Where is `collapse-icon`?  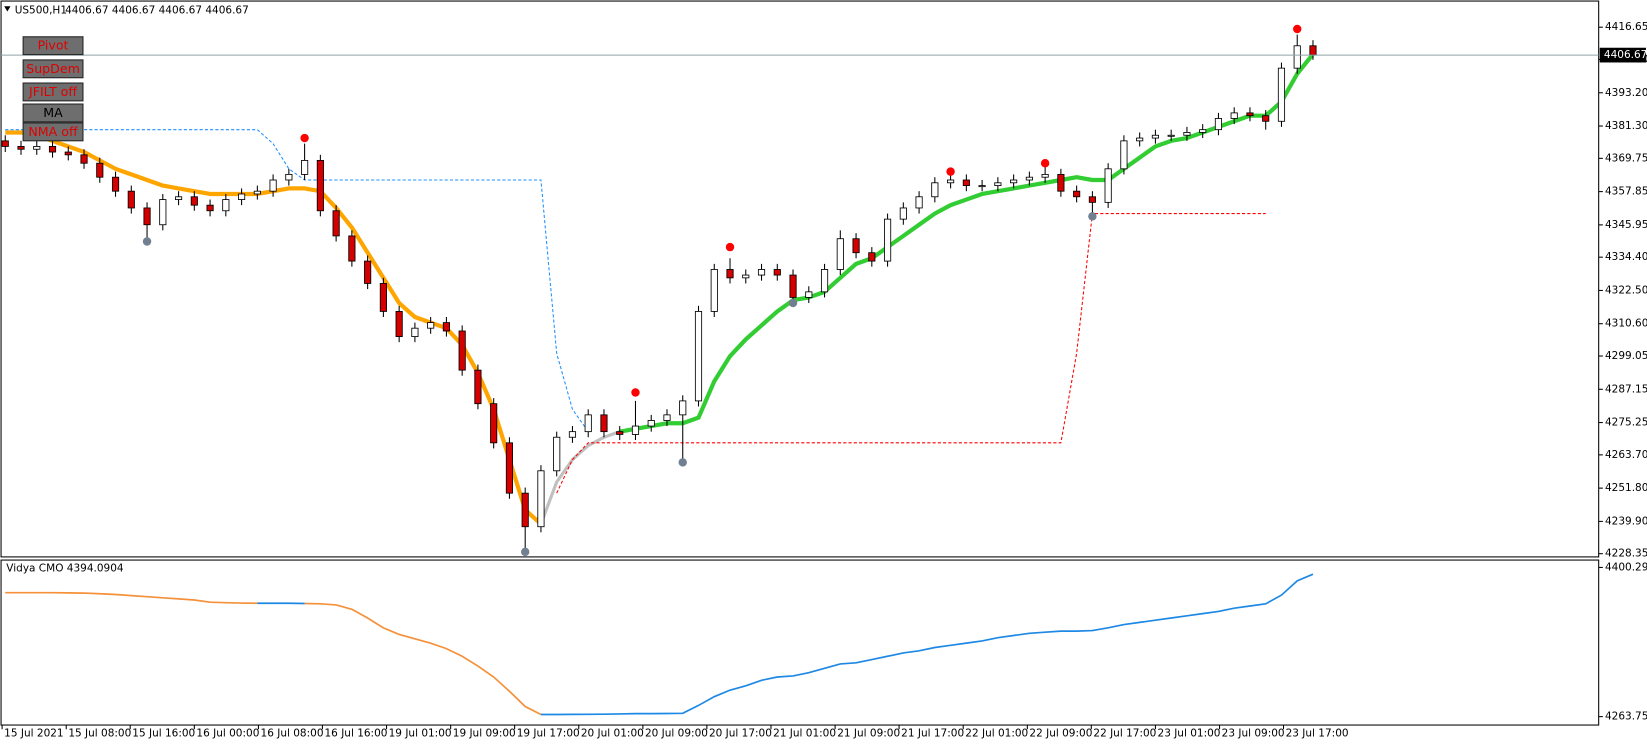
collapse-icon is located at coordinates (7, 9).